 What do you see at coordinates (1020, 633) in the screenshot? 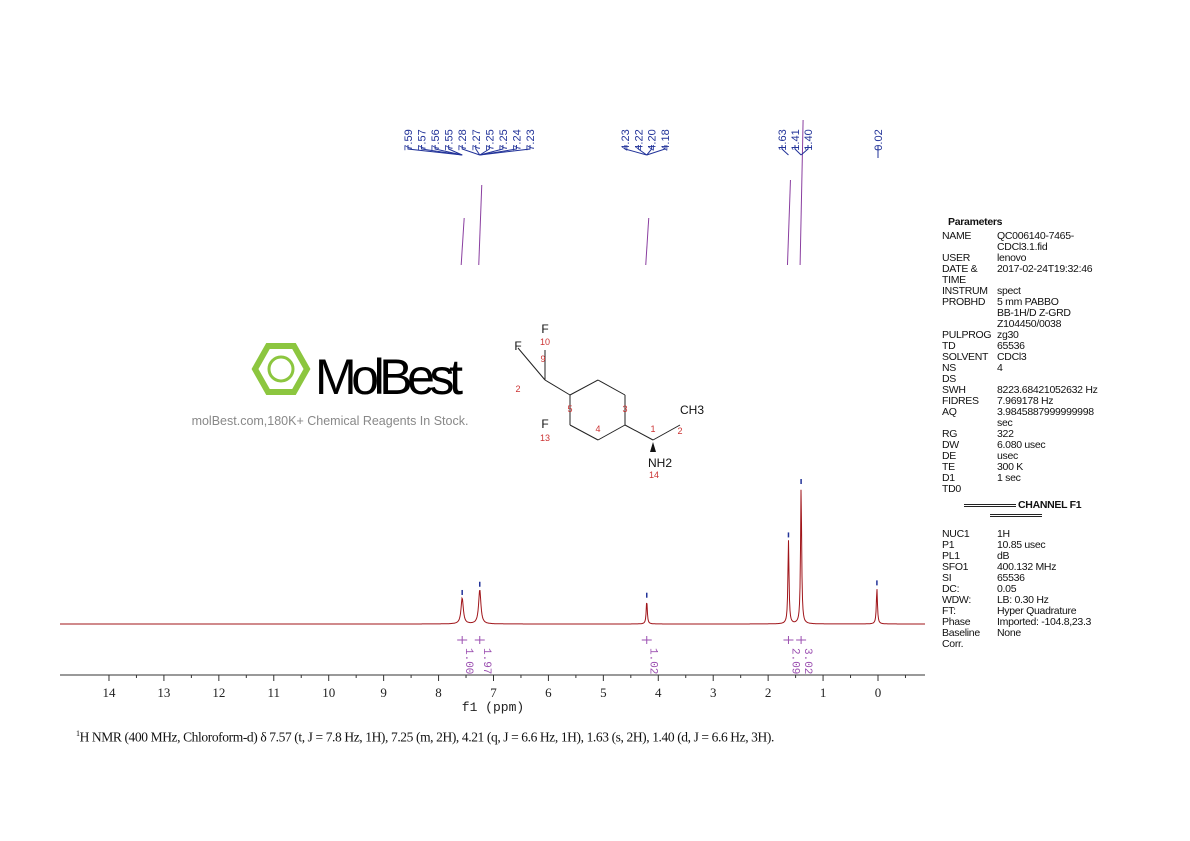
I see `parameter-row: Baseline None` at bounding box center [1020, 633].